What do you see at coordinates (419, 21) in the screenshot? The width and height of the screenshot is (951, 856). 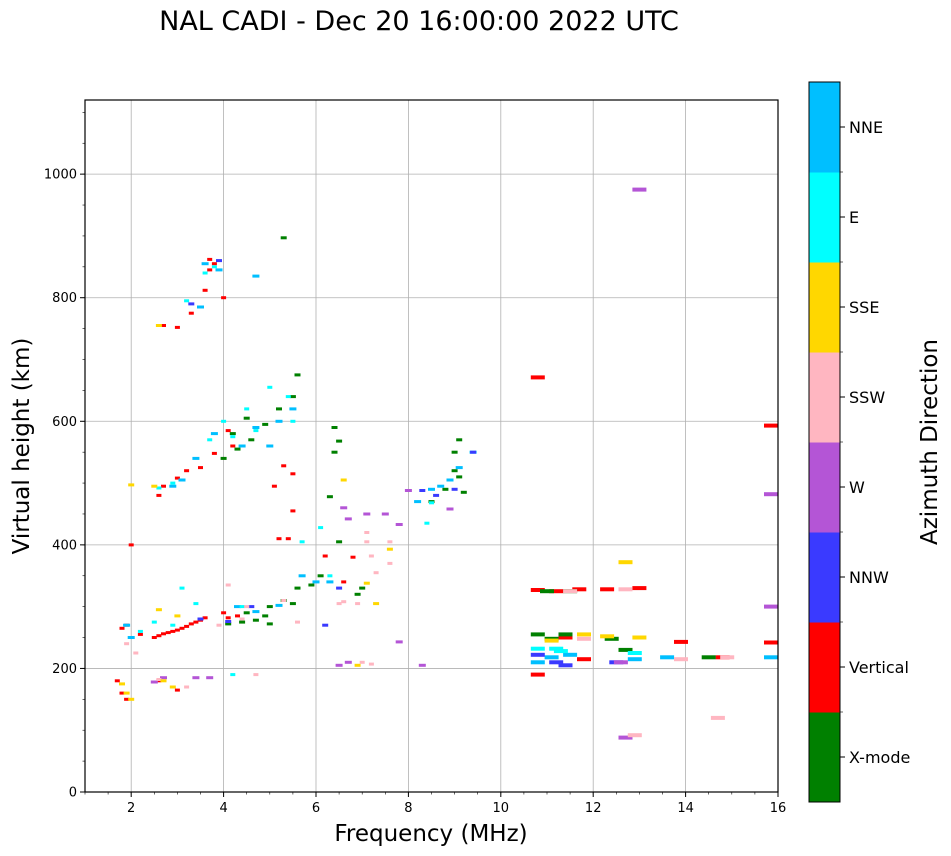 I see `chart-title: NAL CADI - Dec 20 16:00:00 2022 UTC` at bounding box center [419, 21].